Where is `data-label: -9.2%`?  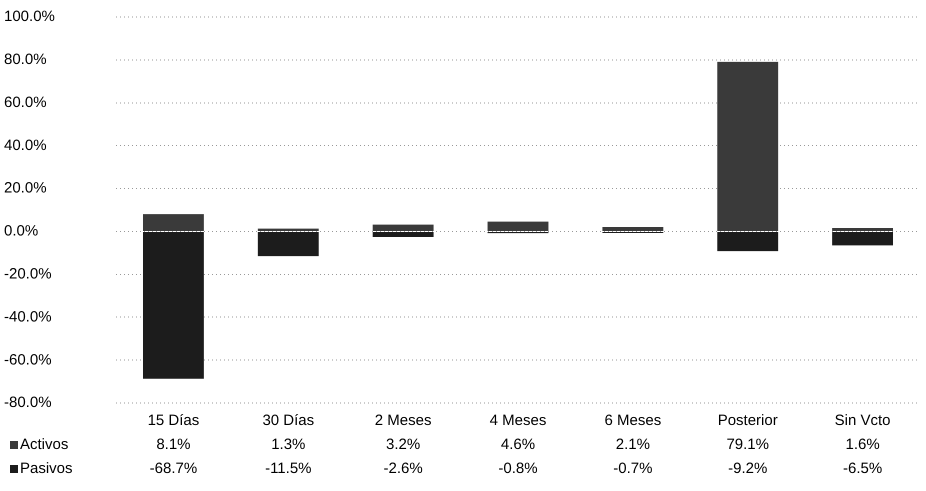 data-label: -9.2% is located at coordinates (748, 469).